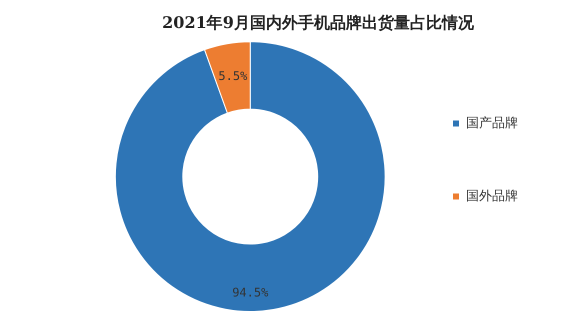  I want to click on data-label: 5.5%, so click(233, 76).